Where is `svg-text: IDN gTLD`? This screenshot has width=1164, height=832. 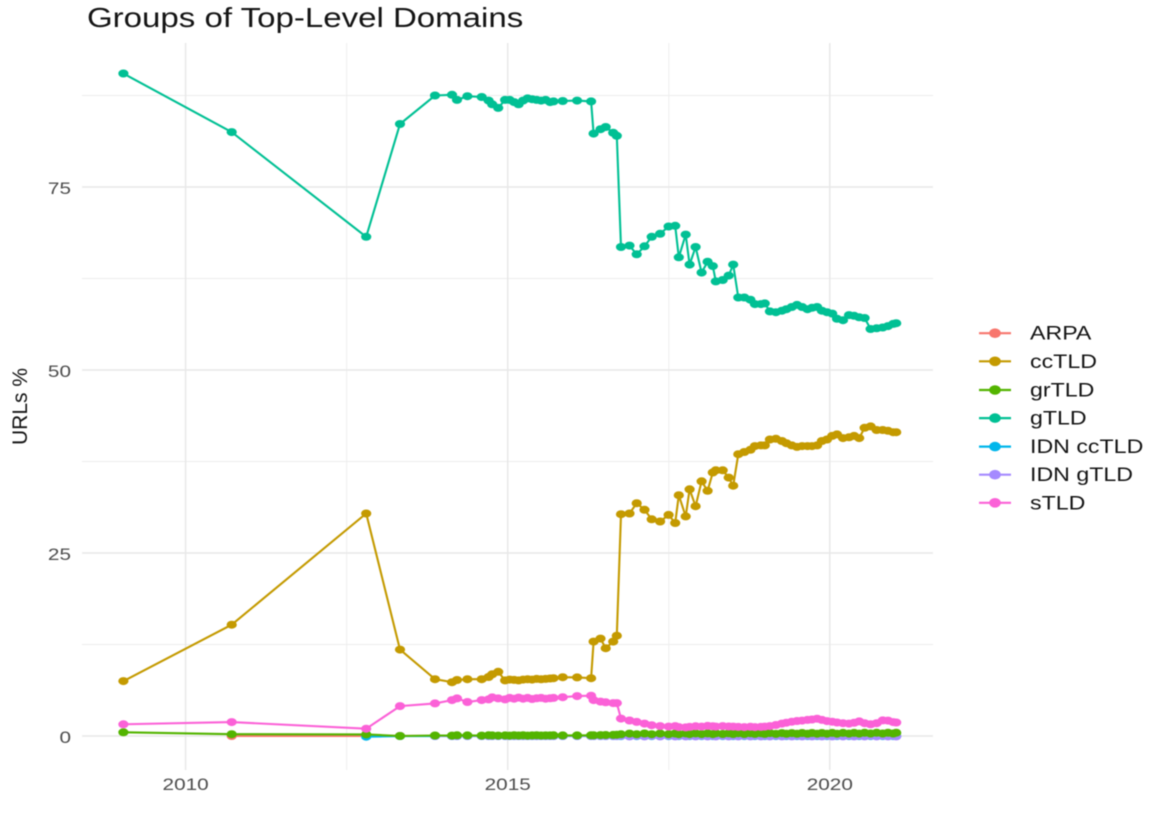
svg-text: IDN gTLD is located at coordinates (1081, 475).